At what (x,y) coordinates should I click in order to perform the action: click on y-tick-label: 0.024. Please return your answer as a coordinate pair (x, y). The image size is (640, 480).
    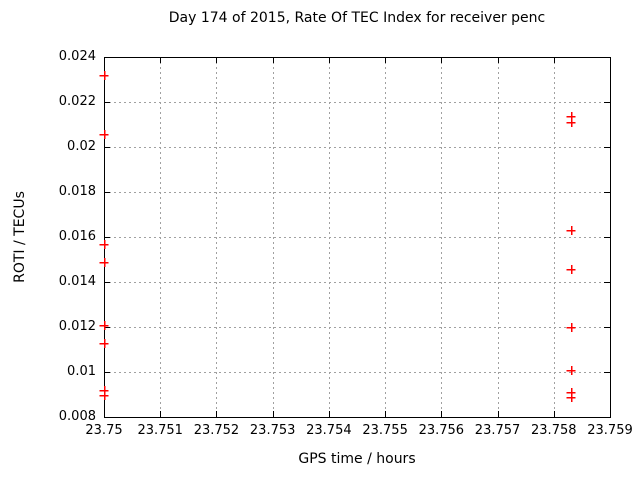
    Looking at the image, I should click on (77, 56).